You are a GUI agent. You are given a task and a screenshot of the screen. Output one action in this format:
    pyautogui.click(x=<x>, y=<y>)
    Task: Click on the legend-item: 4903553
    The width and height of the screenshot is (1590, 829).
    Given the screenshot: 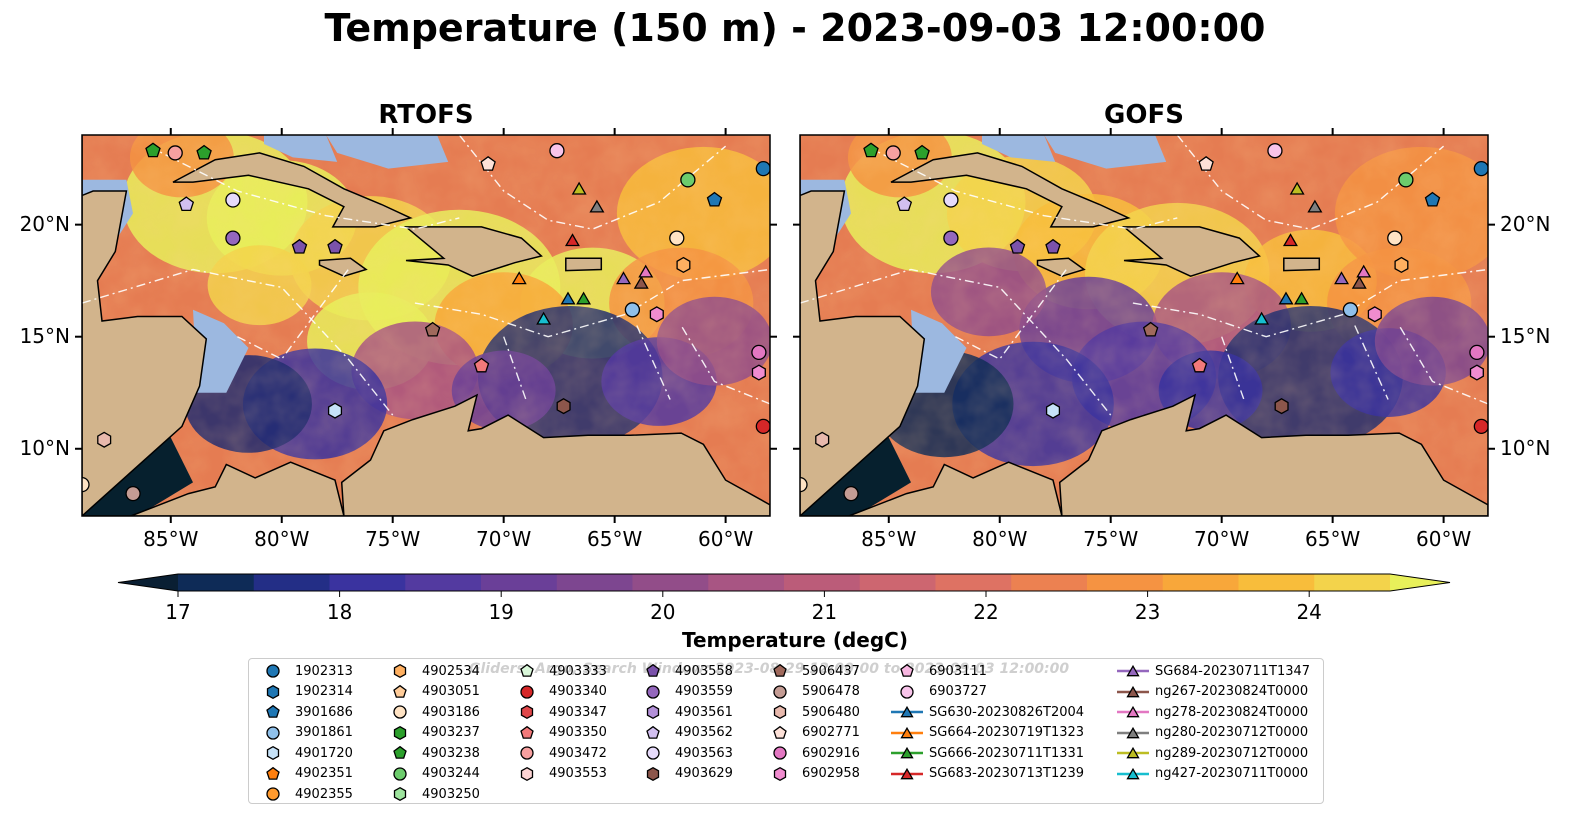 What is the action you would take?
    pyautogui.click(x=558, y=774)
    